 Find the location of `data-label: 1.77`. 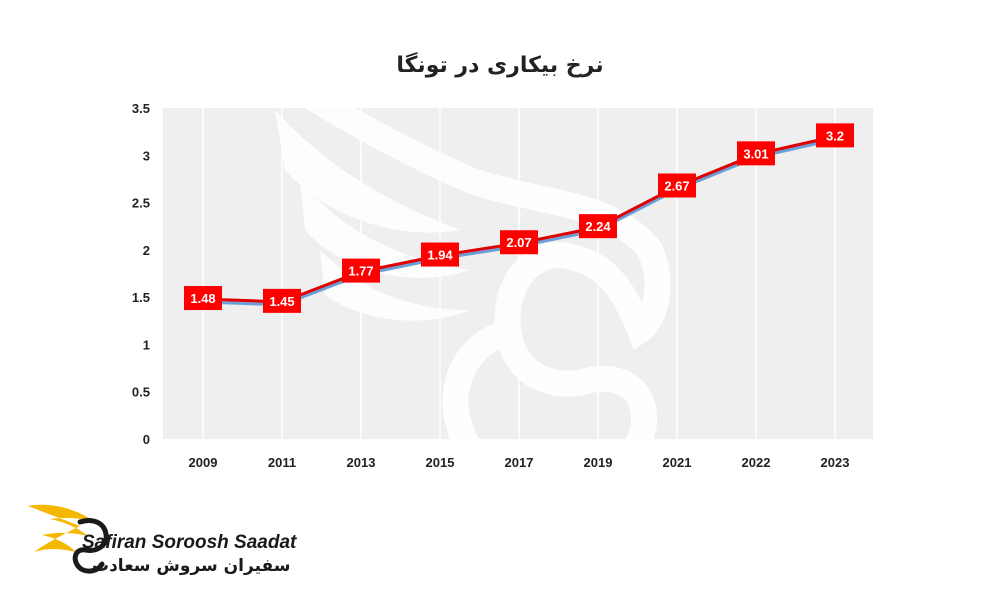

data-label: 1.77 is located at coordinates (360, 271).